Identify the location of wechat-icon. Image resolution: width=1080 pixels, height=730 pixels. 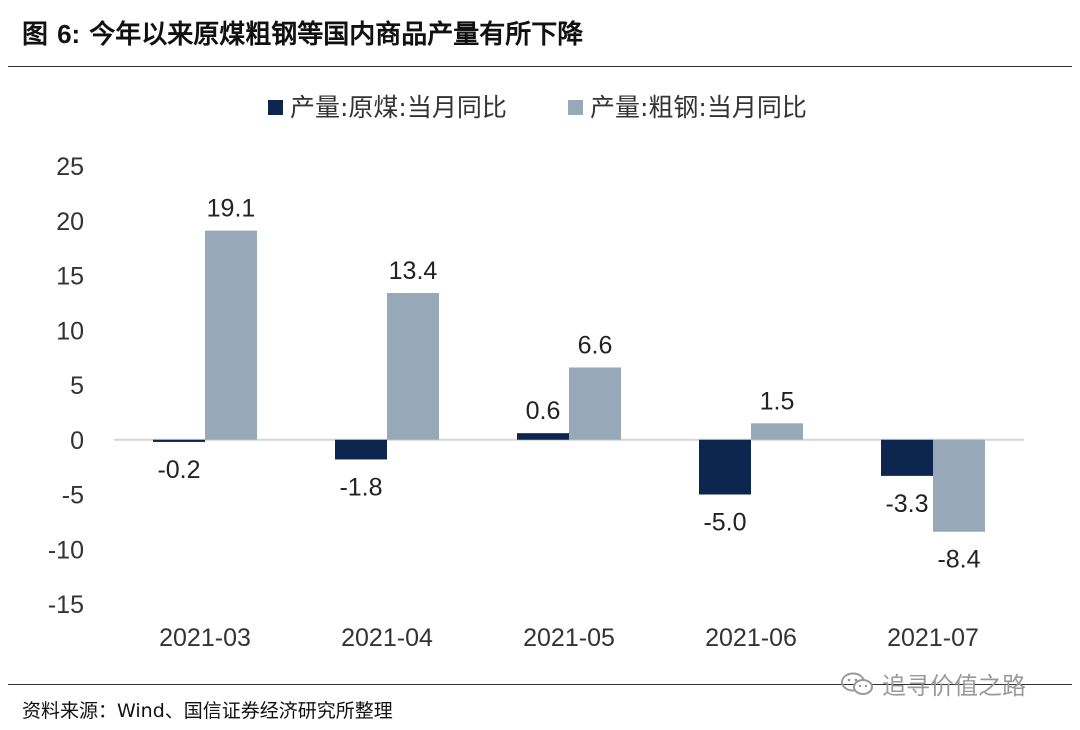
(857, 683).